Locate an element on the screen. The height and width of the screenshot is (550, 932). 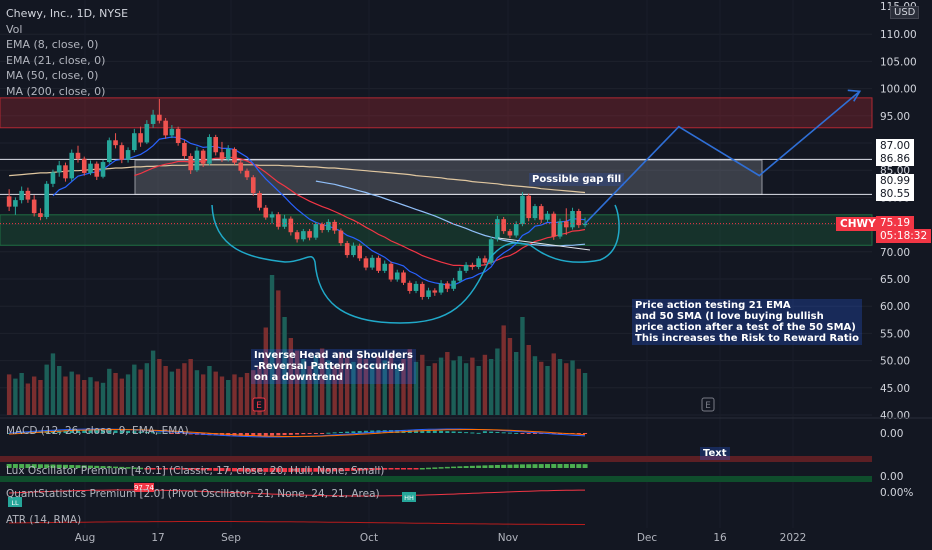
level-tag-8686: 86.86 is located at coordinates (895, 159).